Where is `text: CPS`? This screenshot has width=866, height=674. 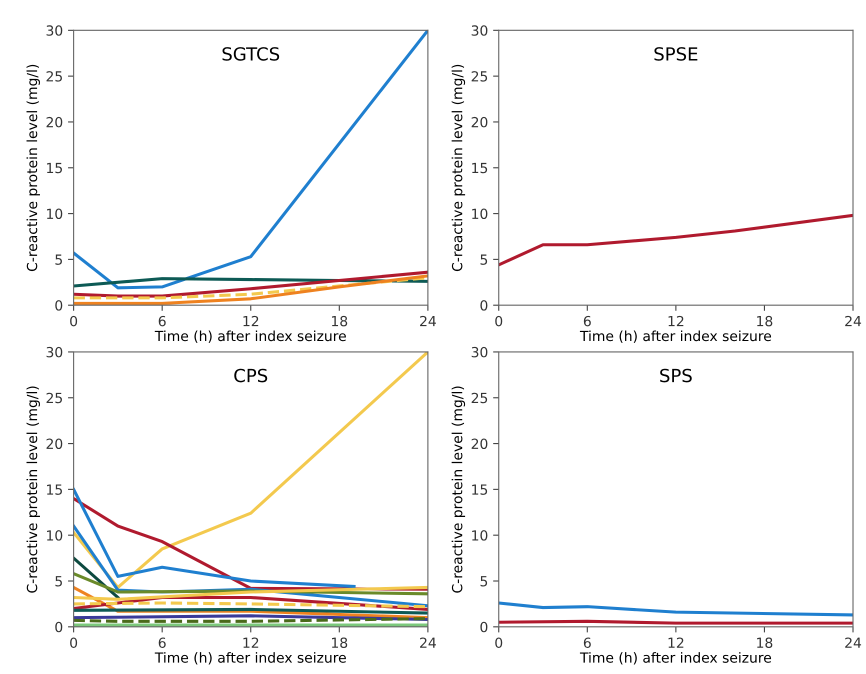 text: CPS is located at coordinates (251, 375).